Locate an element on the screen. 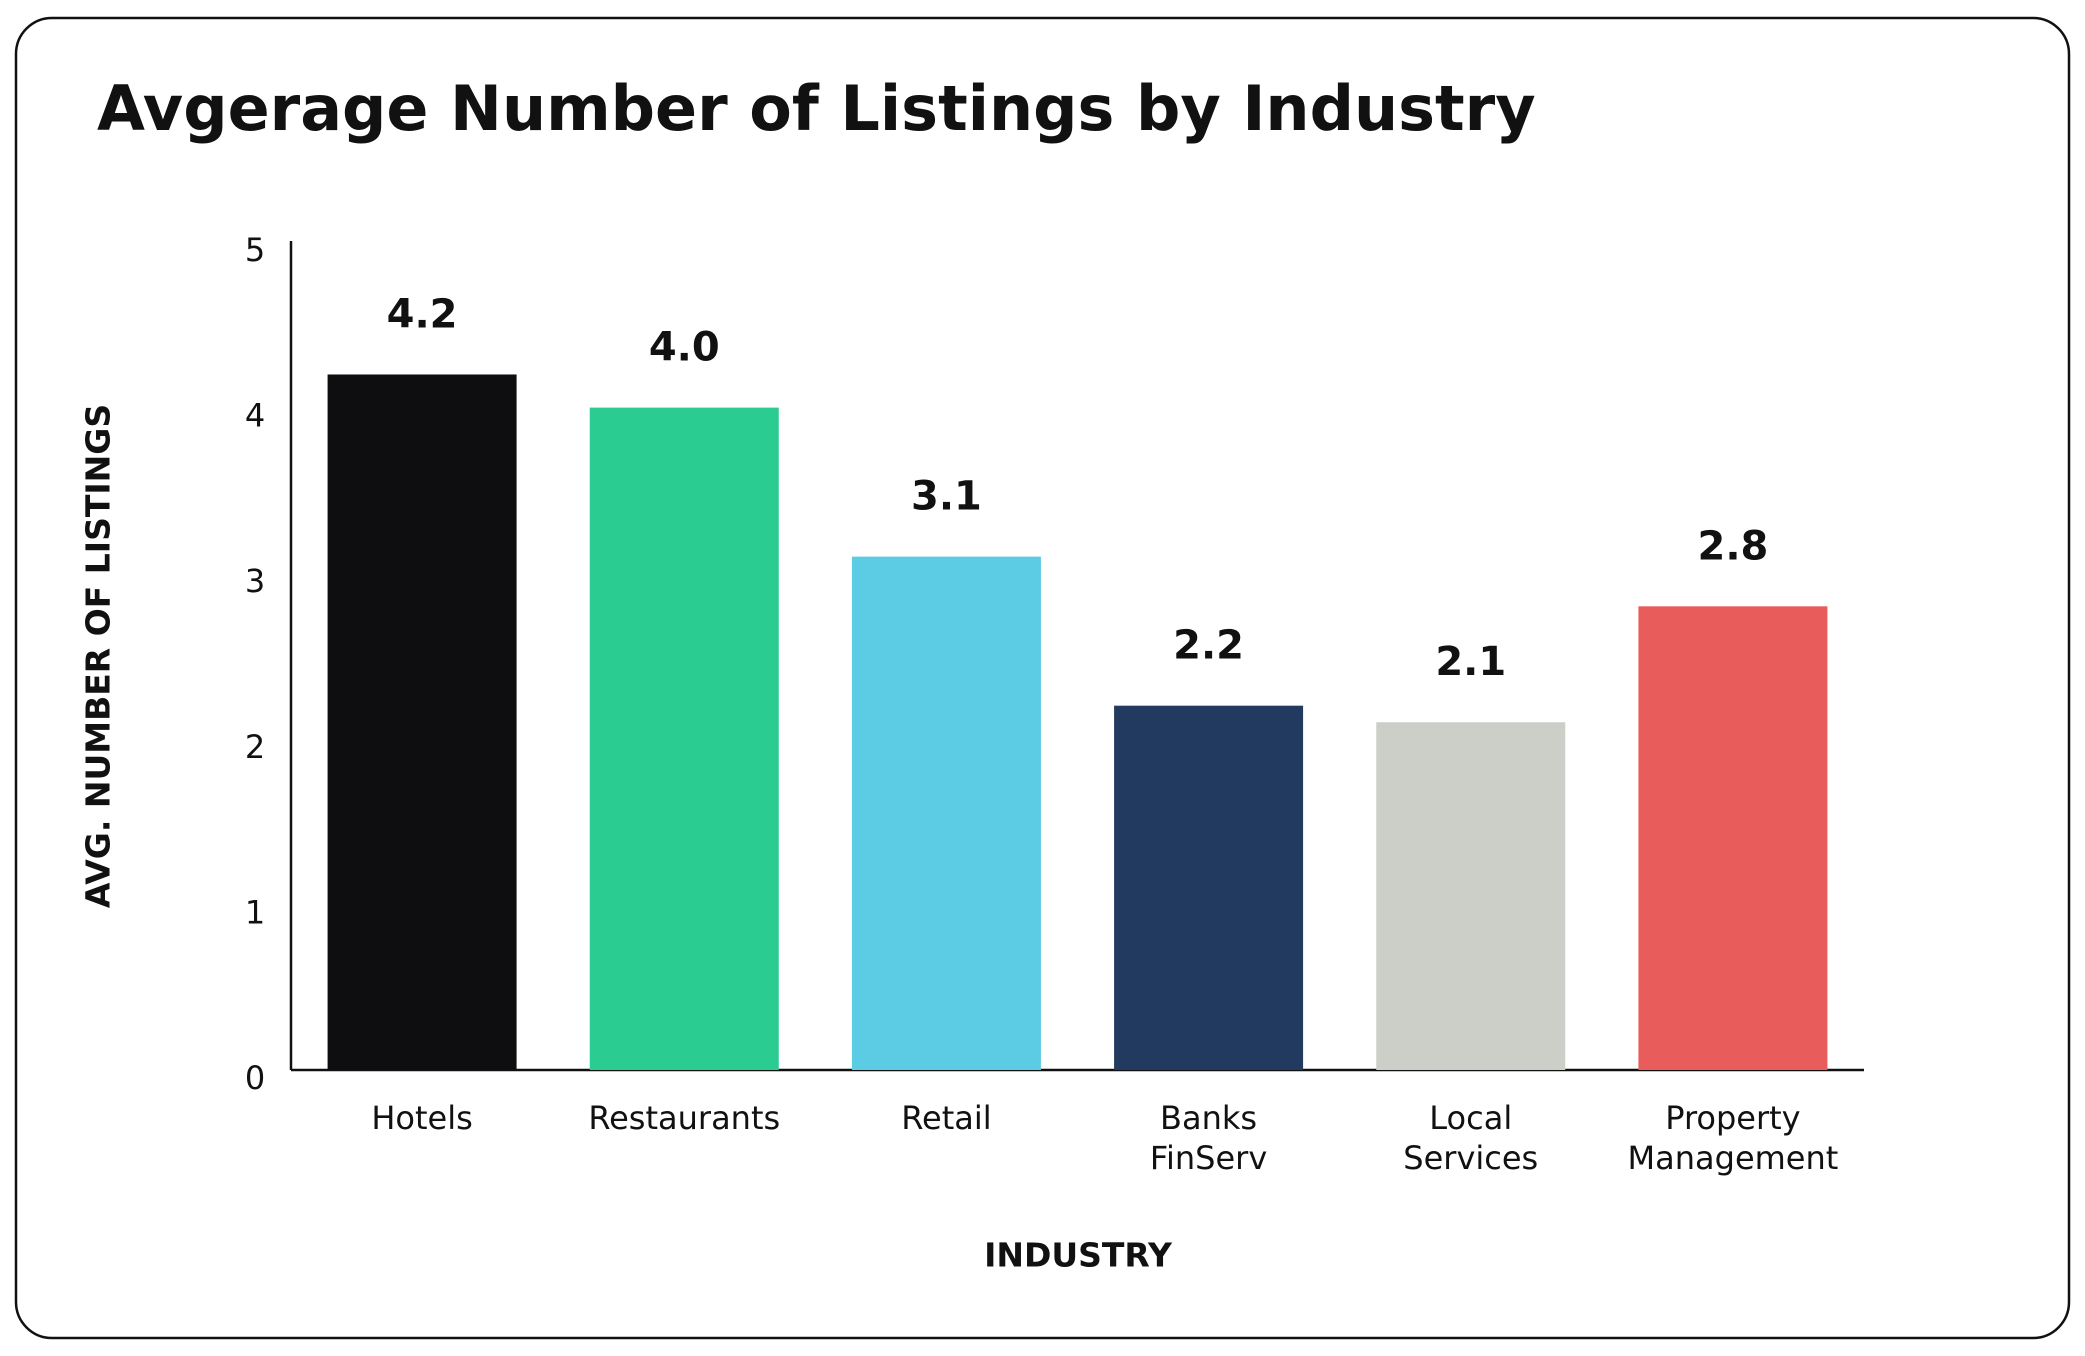 The height and width of the screenshot is (1356, 2085). x-tick-label: Restaurants is located at coordinates (684, 1118).